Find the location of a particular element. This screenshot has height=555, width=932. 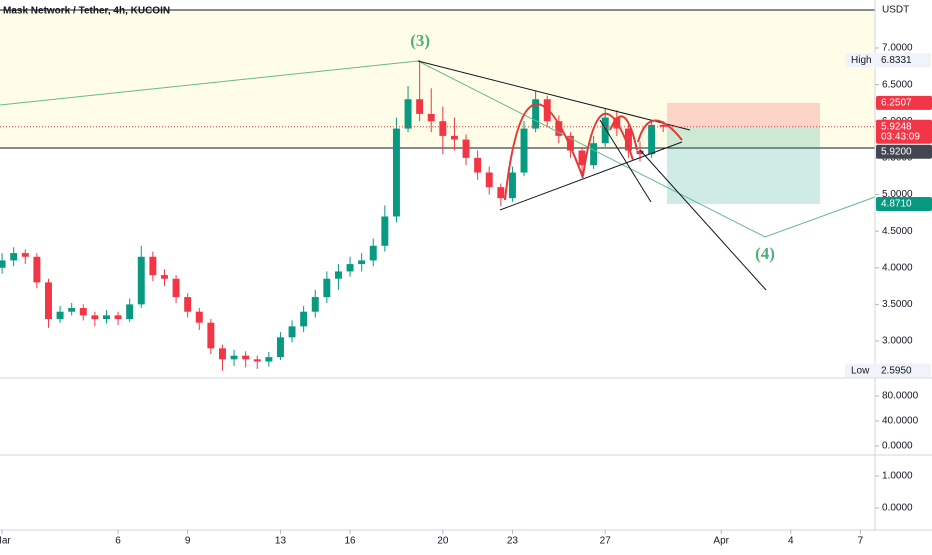

position-tool is located at coordinates (743, 153).